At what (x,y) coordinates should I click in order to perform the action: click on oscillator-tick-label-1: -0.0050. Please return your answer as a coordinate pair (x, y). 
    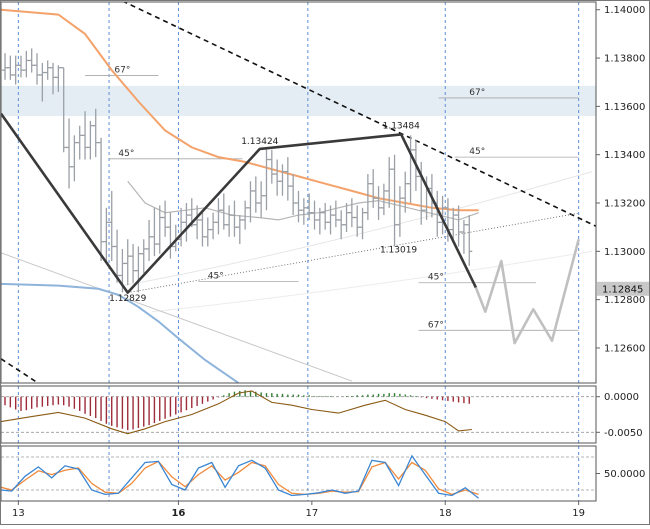
    Looking at the image, I should click on (623, 433).